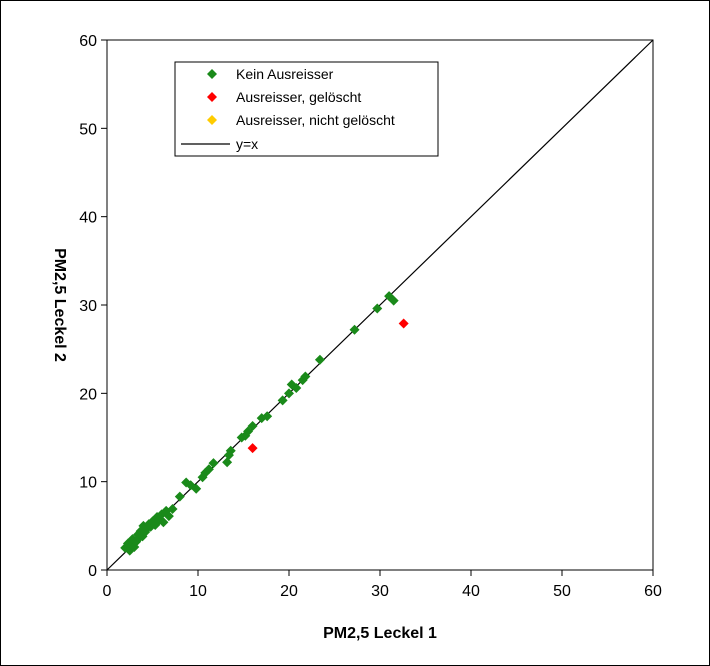 The width and height of the screenshot is (710, 666). I want to click on x-tick-label: 30, so click(380, 591).